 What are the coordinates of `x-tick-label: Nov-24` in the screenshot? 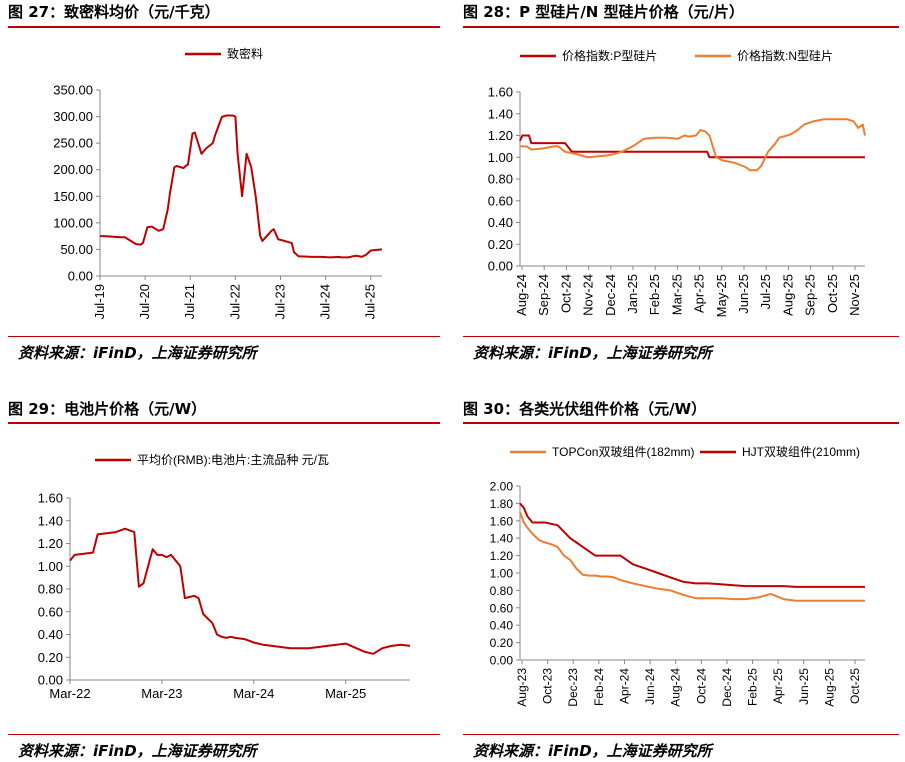 It's located at (588, 295).